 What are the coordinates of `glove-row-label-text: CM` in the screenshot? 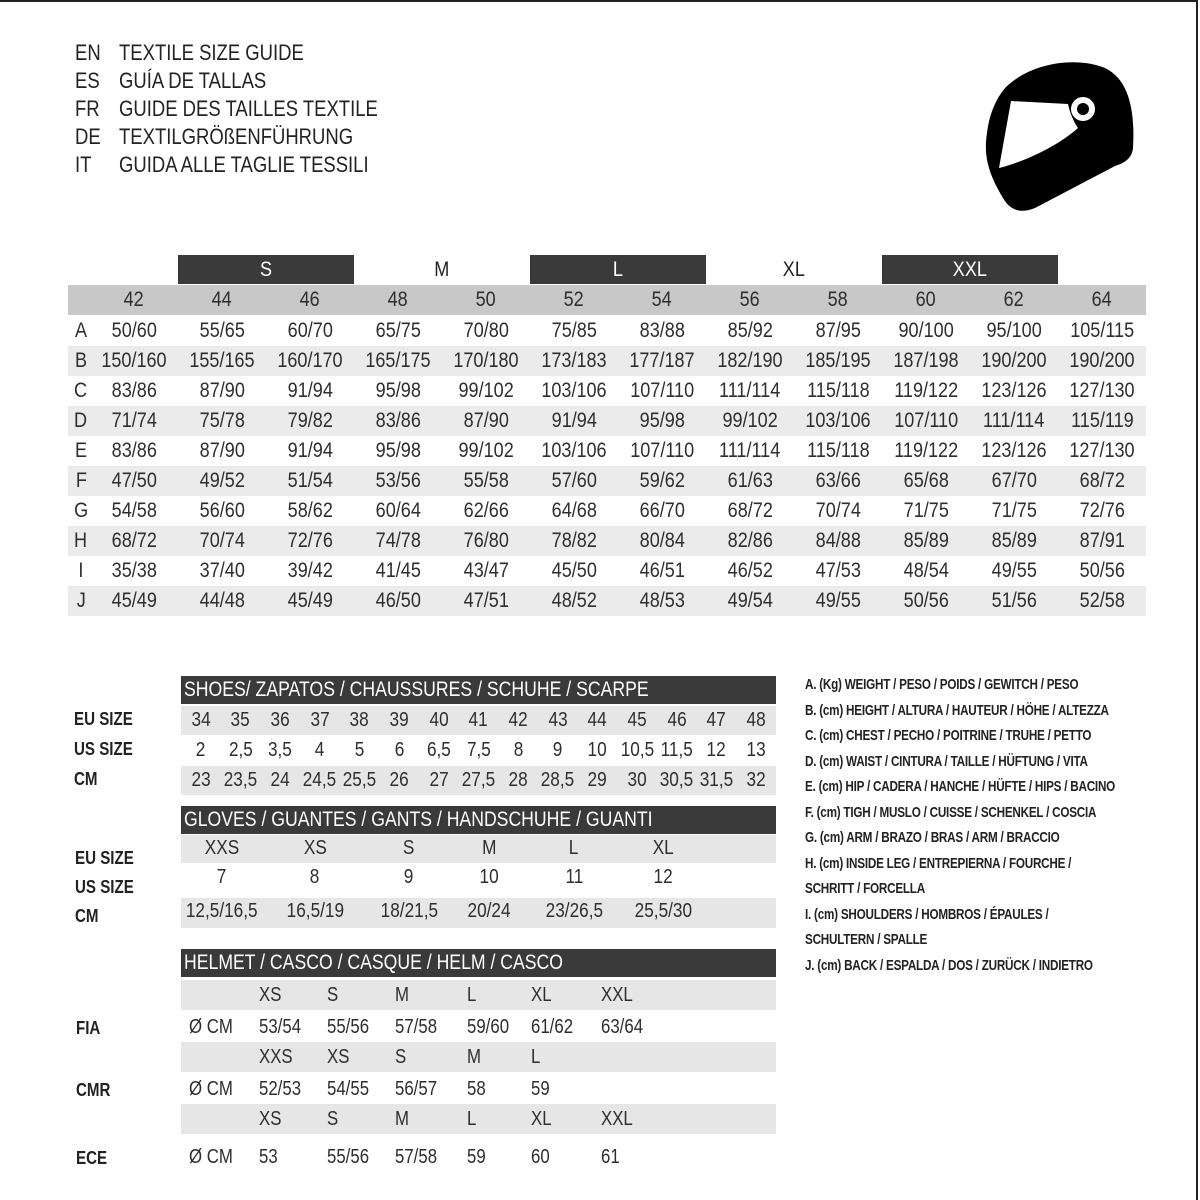 It's located at (87, 916).